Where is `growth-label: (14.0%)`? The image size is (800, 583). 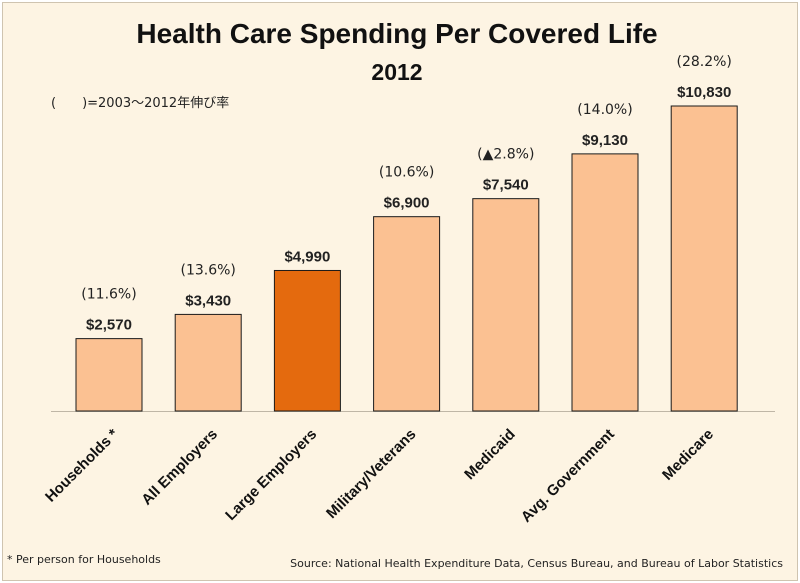
growth-label: (14.0%) is located at coordinates (604, 110).